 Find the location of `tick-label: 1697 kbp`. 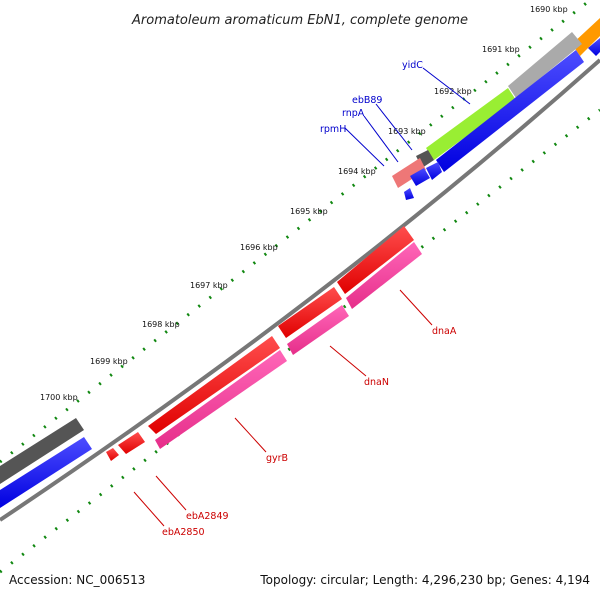

tick-label: 1697 kbp is located at coordinates (209, 285).